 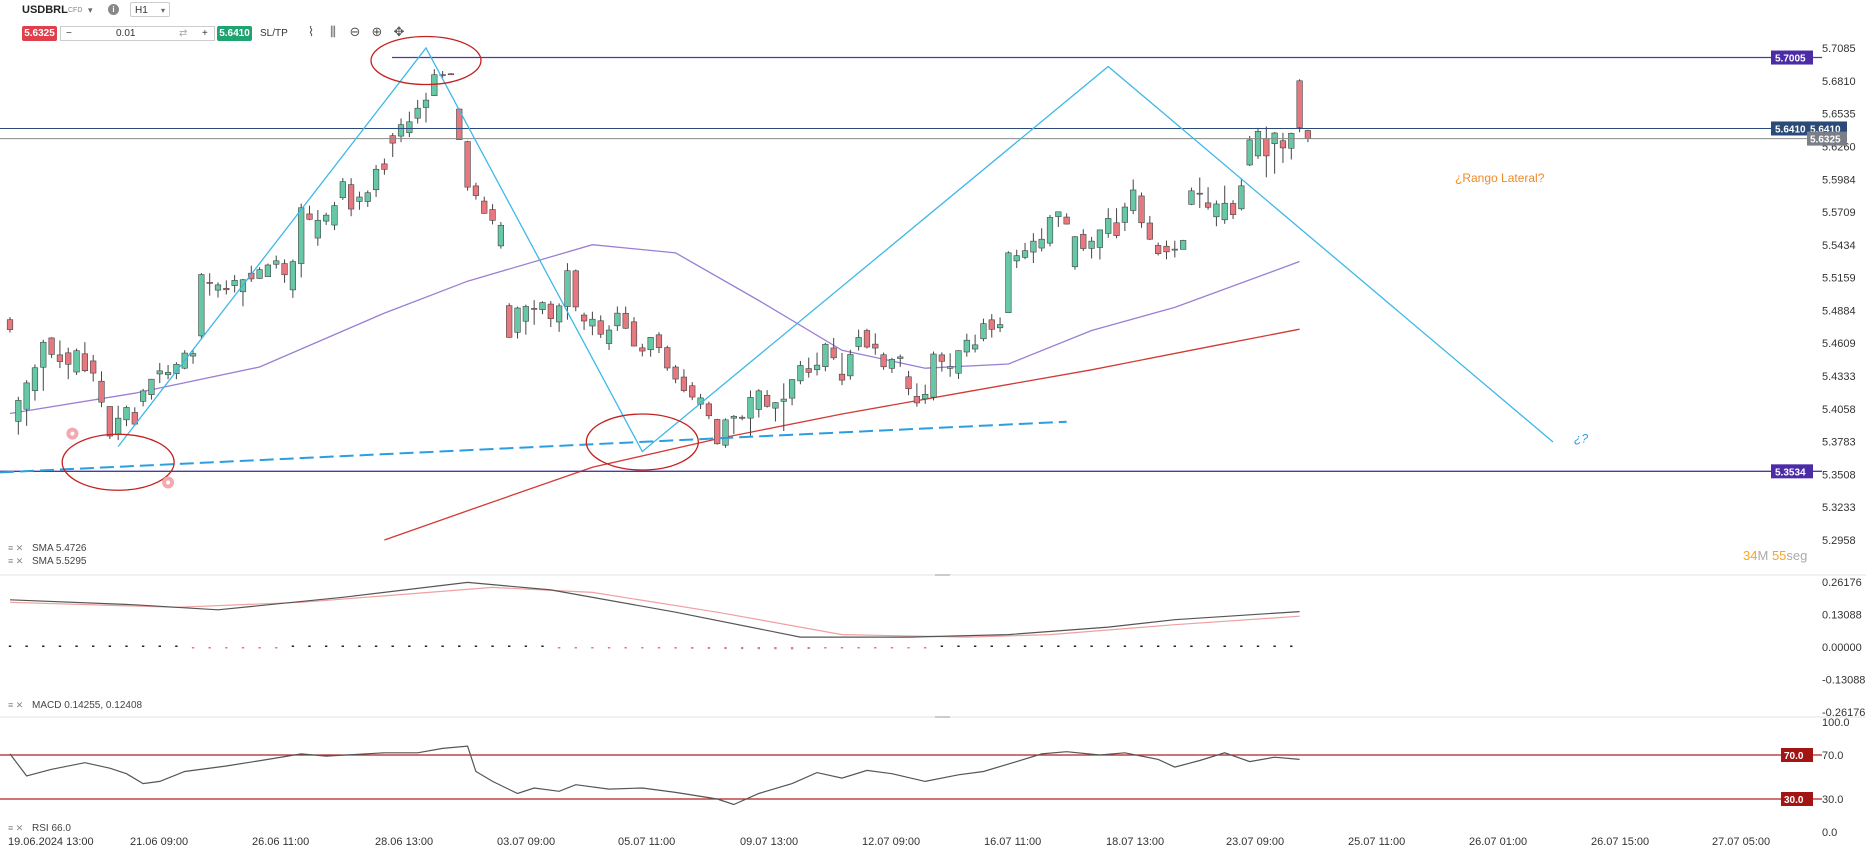 I want to click on sma-slow-legend: SMA 5.5295, so click(x=59, y=561).